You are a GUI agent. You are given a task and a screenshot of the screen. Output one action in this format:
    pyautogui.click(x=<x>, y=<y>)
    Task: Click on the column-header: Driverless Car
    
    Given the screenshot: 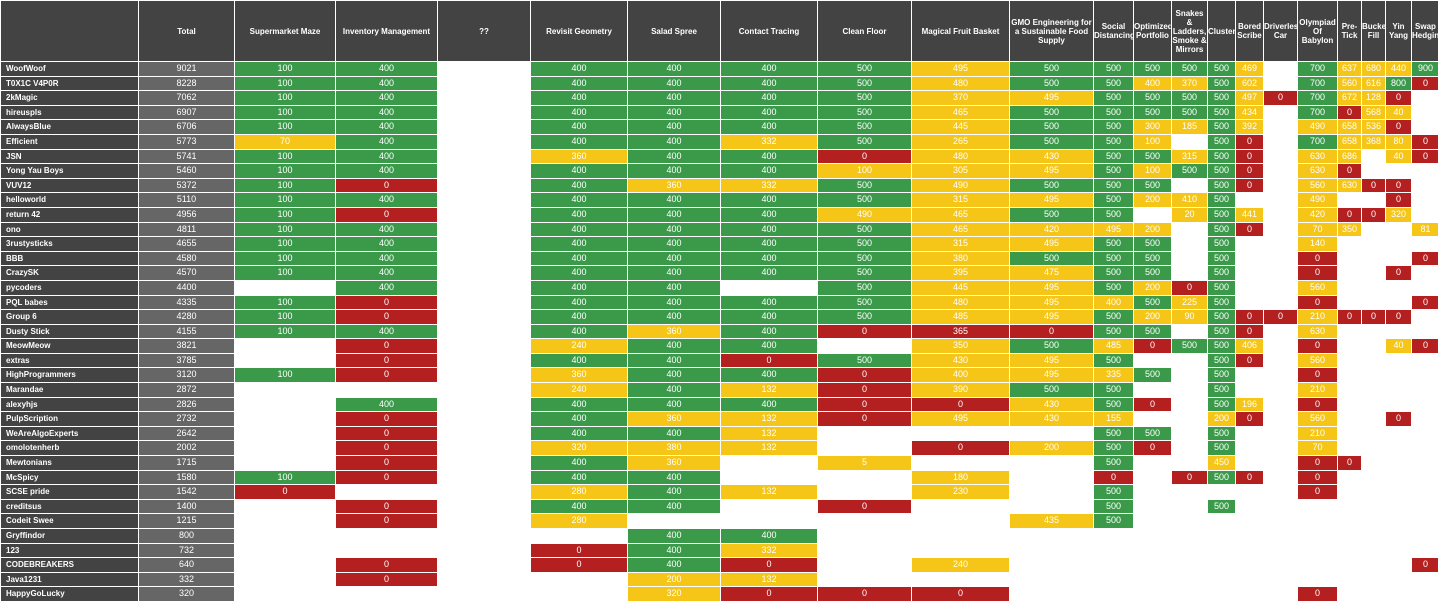 What is the action you would take?
    pyautogui.click(x=1280, y=31)
    